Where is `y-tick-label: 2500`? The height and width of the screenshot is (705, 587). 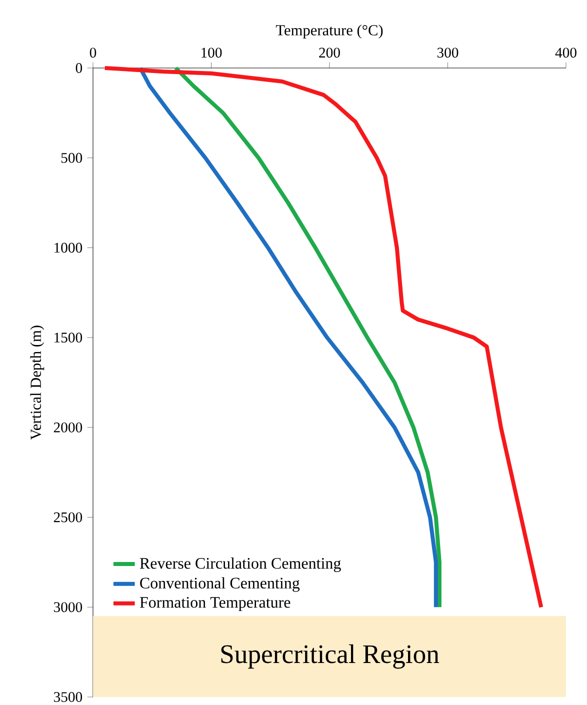 y-tick-label: 2500 is located at coordinates (68, 517).